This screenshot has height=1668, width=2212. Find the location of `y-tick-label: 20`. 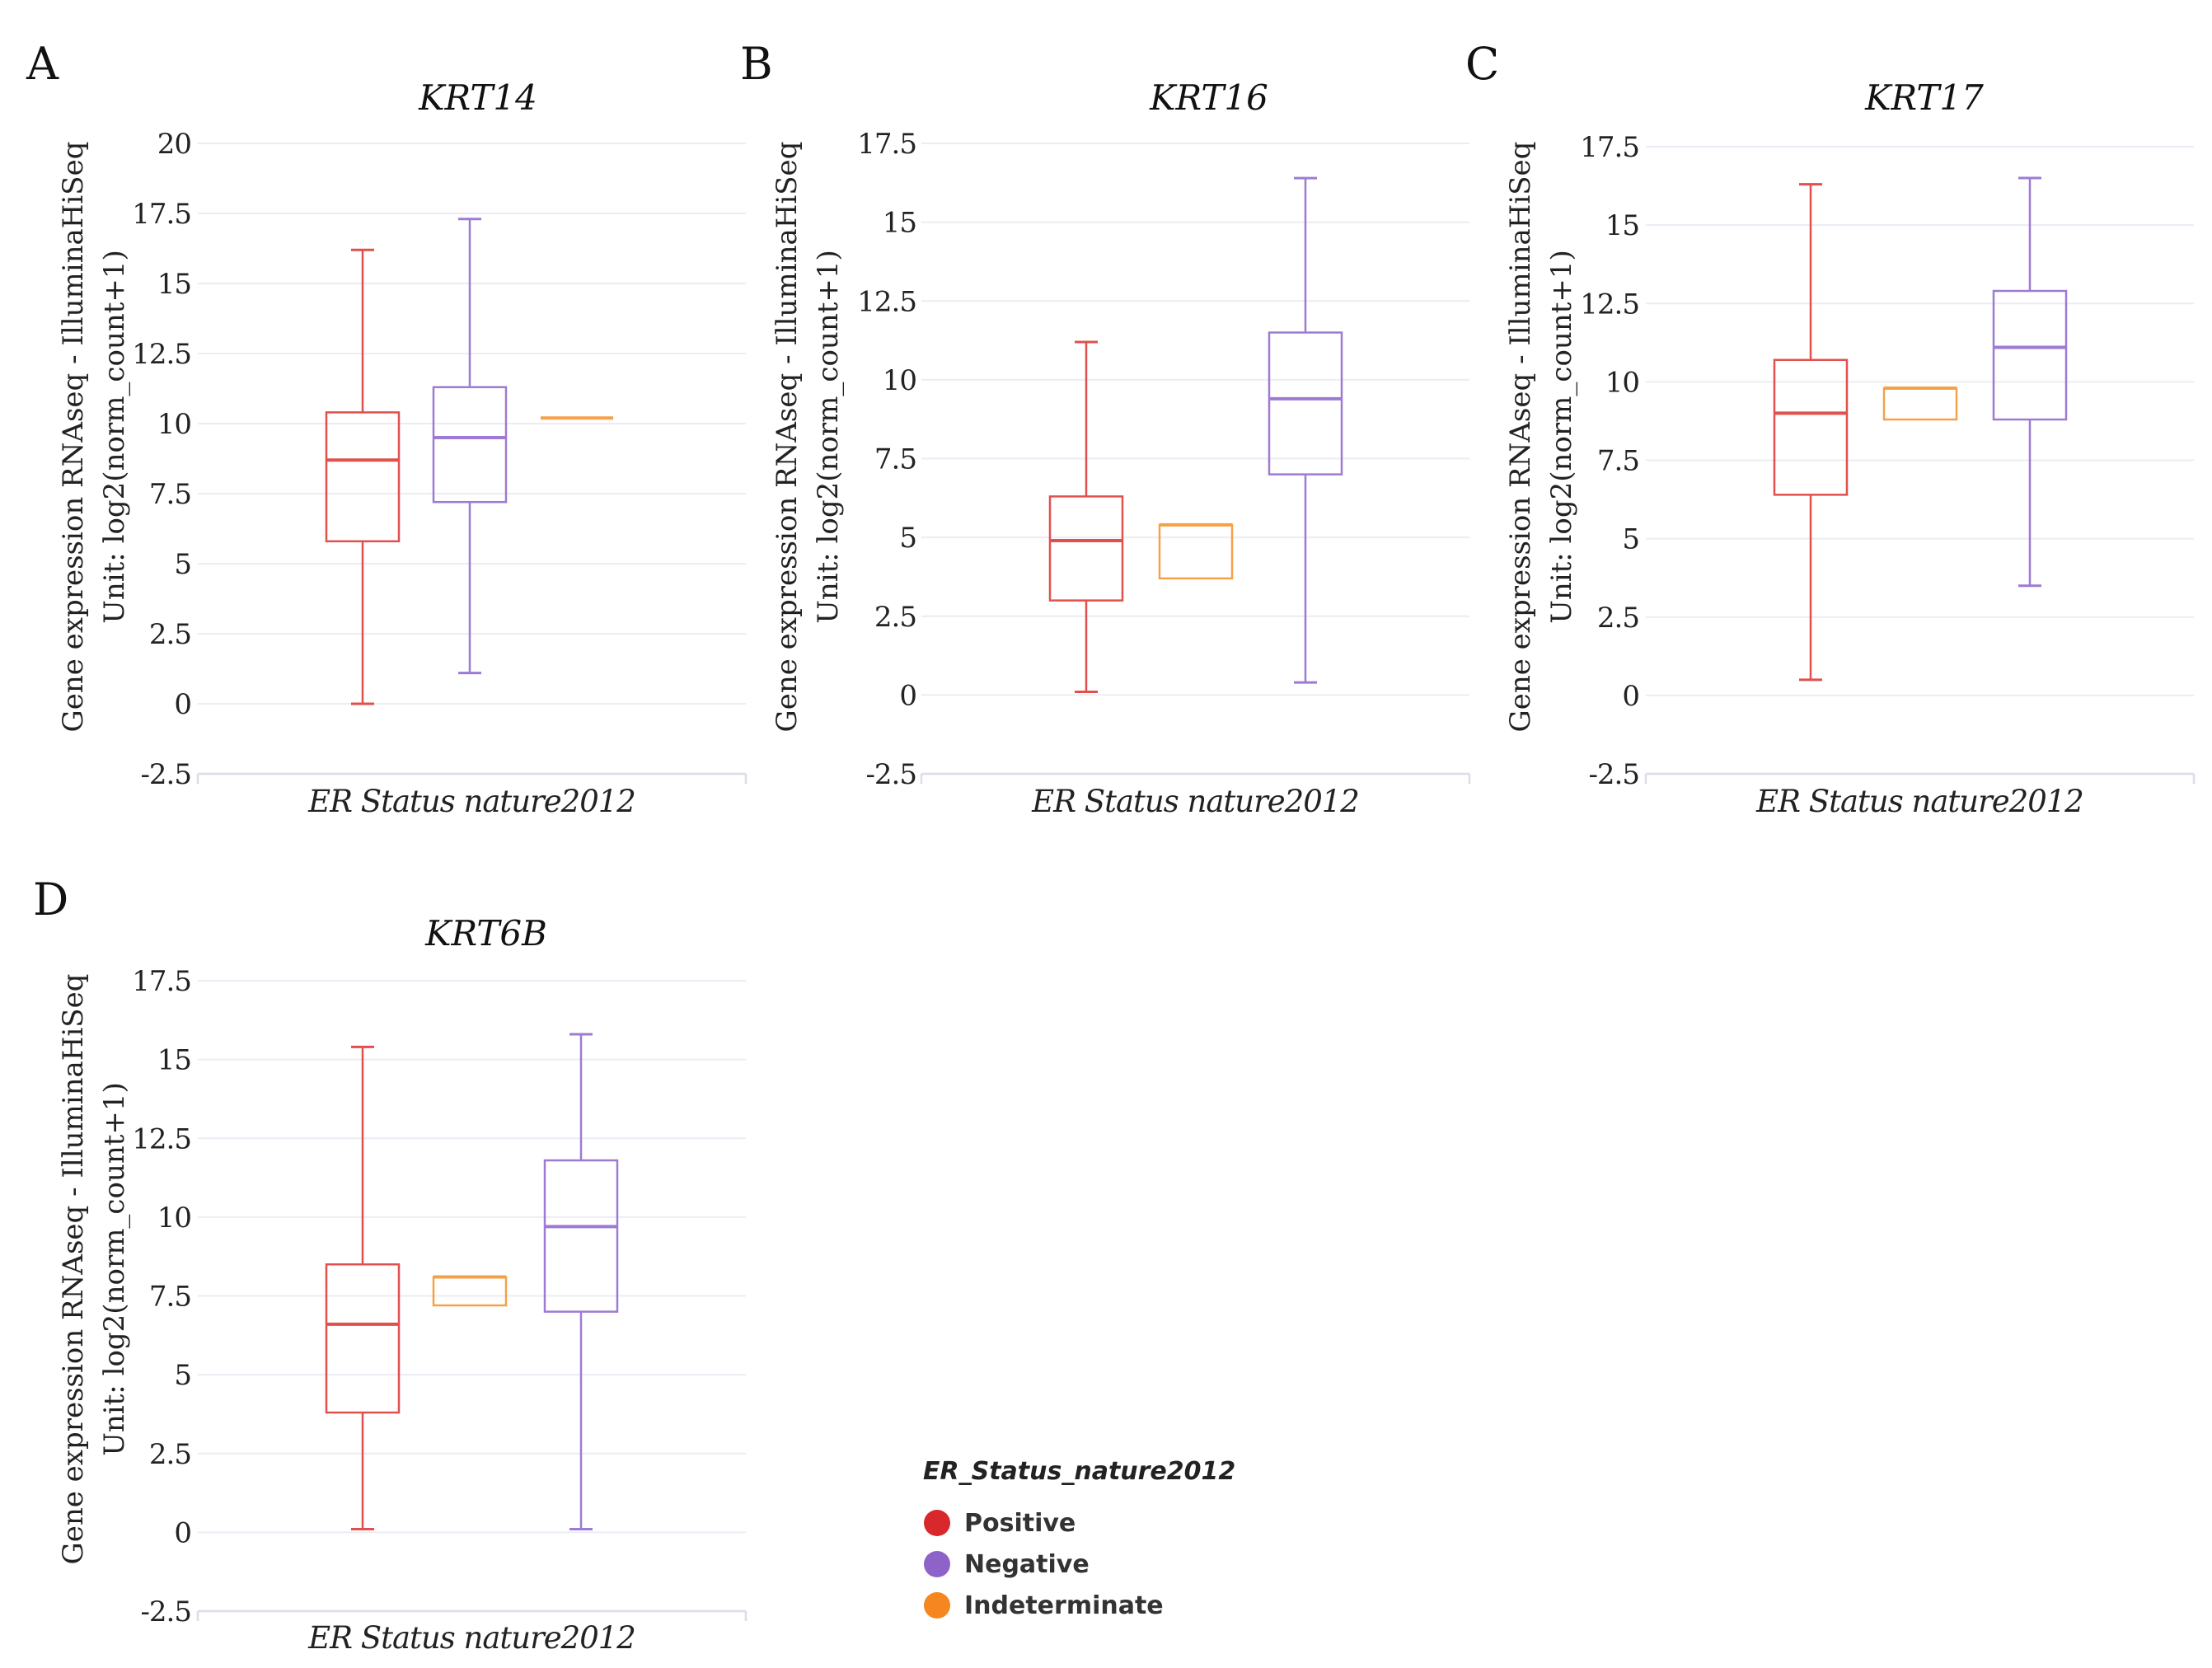

y-tick-label: 20 is located at coordinates (174, 144).